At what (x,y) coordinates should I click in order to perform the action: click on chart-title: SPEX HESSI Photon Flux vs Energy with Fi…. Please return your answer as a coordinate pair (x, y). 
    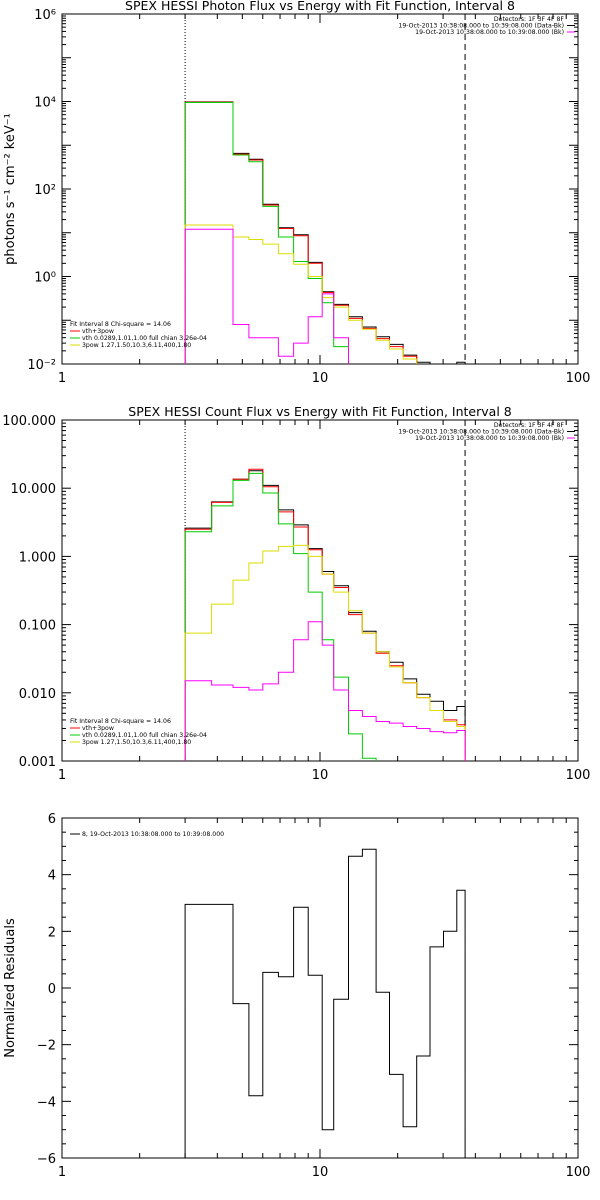
    Looking at the image, I should click on (320, 6).